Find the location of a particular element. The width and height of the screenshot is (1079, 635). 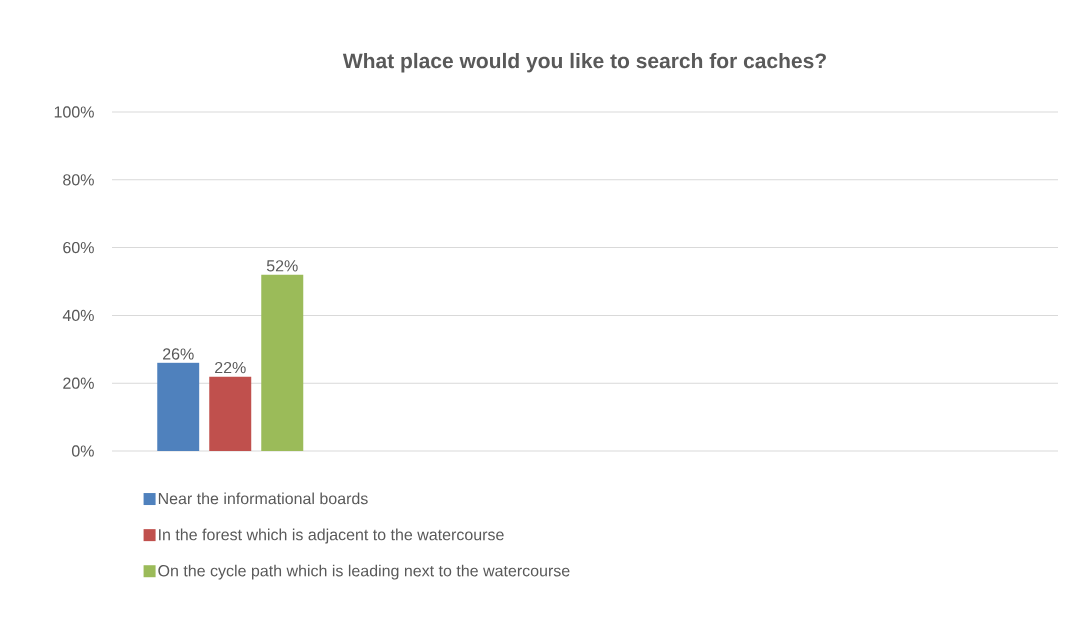

y-tick-label: 20% is located at coordinates (78, 383).